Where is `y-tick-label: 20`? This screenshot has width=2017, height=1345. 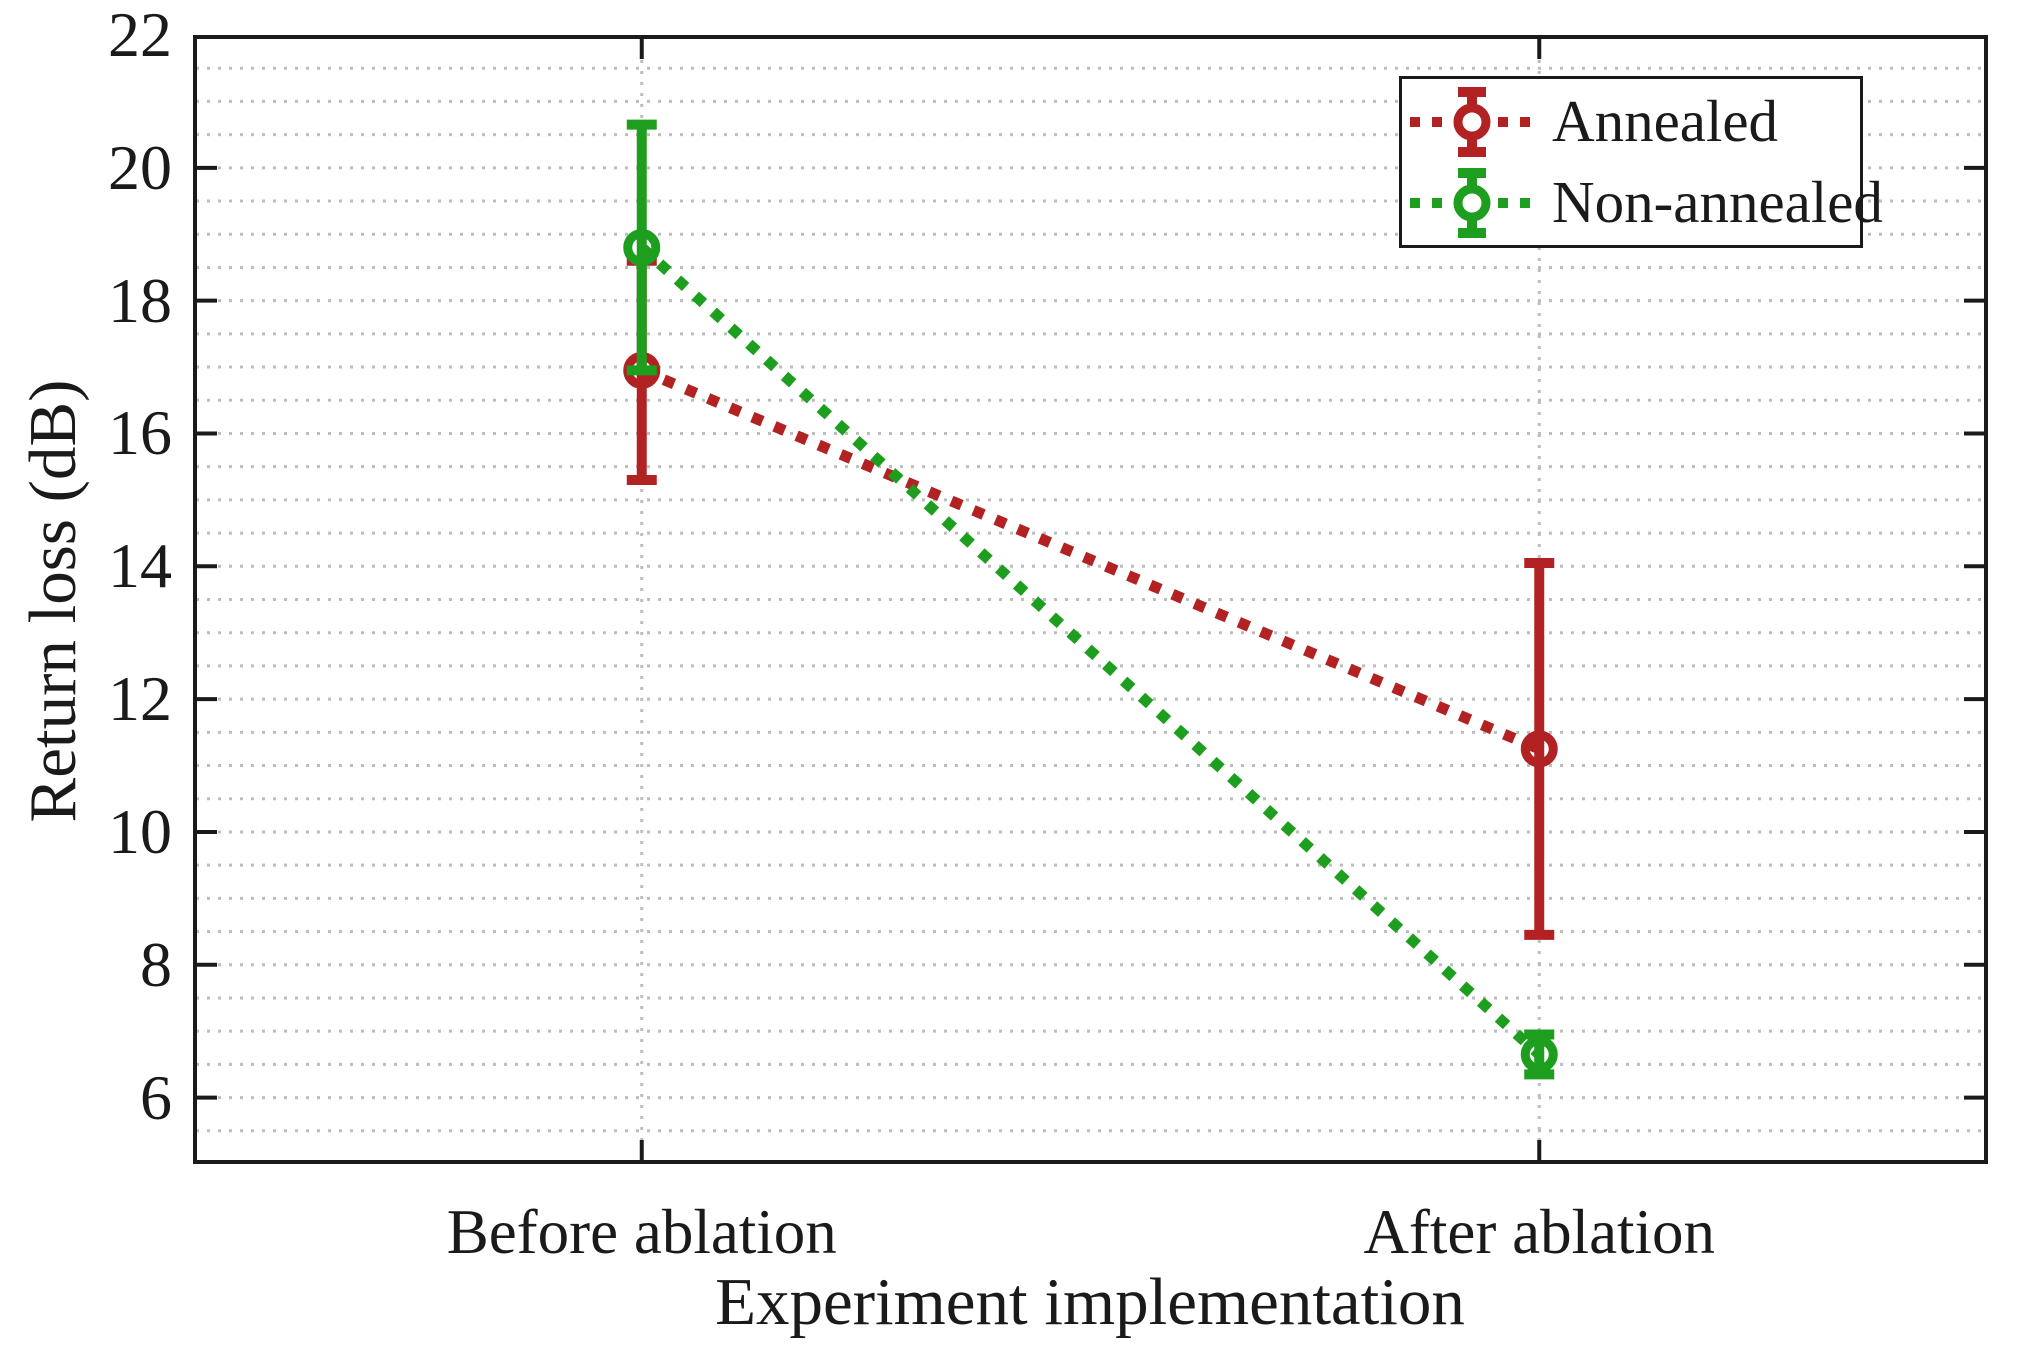 y-tick-label: 20 is located at coordinates (140, 167).